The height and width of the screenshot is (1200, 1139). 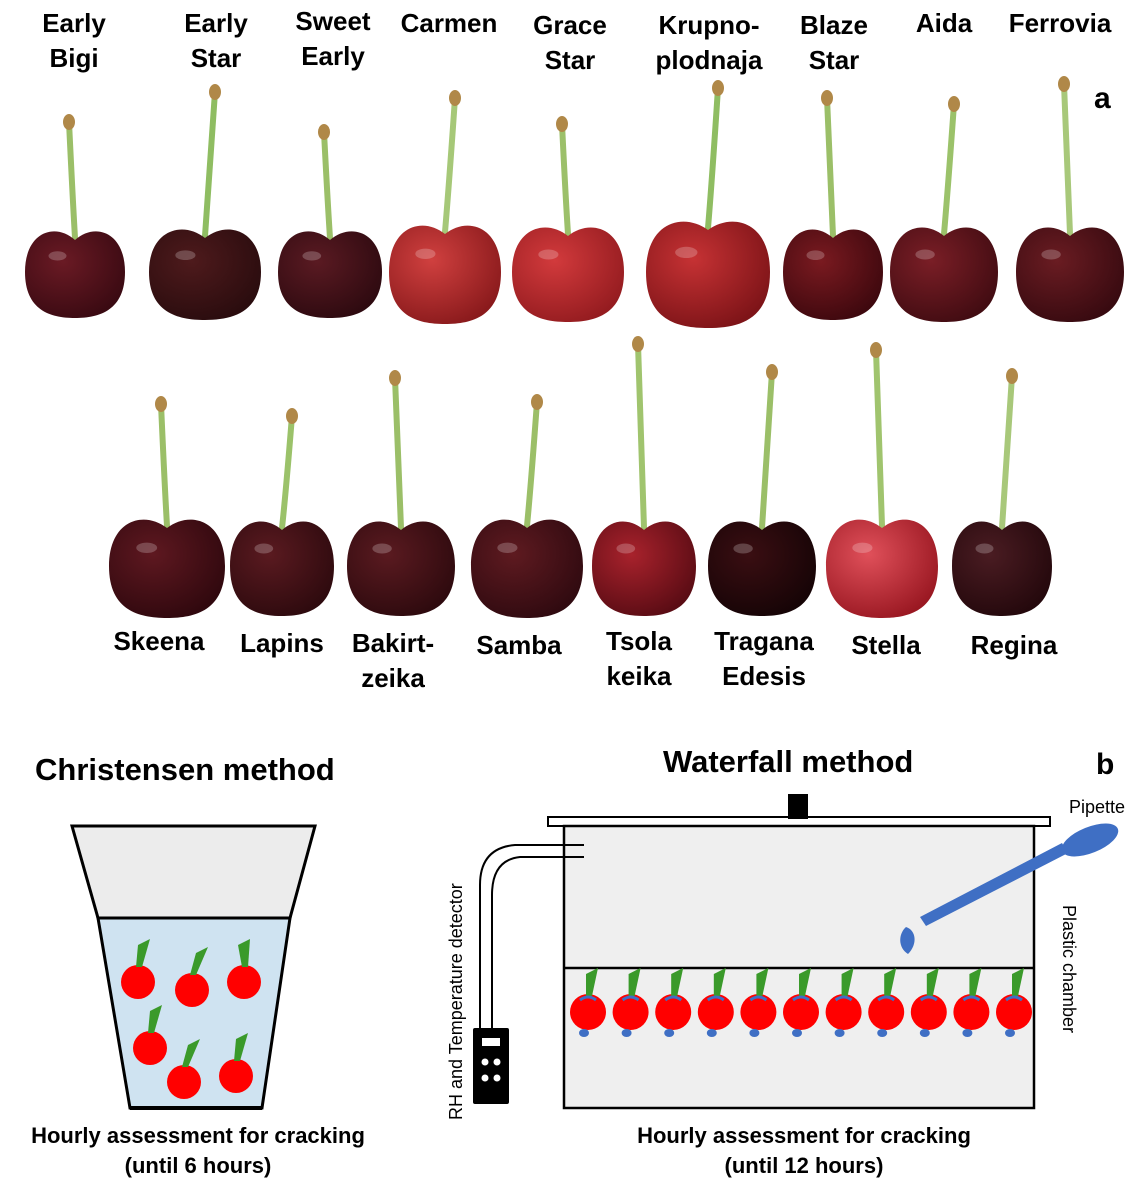 I want to click on top_row-label-4: Carmen, so click(x=449, y=23).